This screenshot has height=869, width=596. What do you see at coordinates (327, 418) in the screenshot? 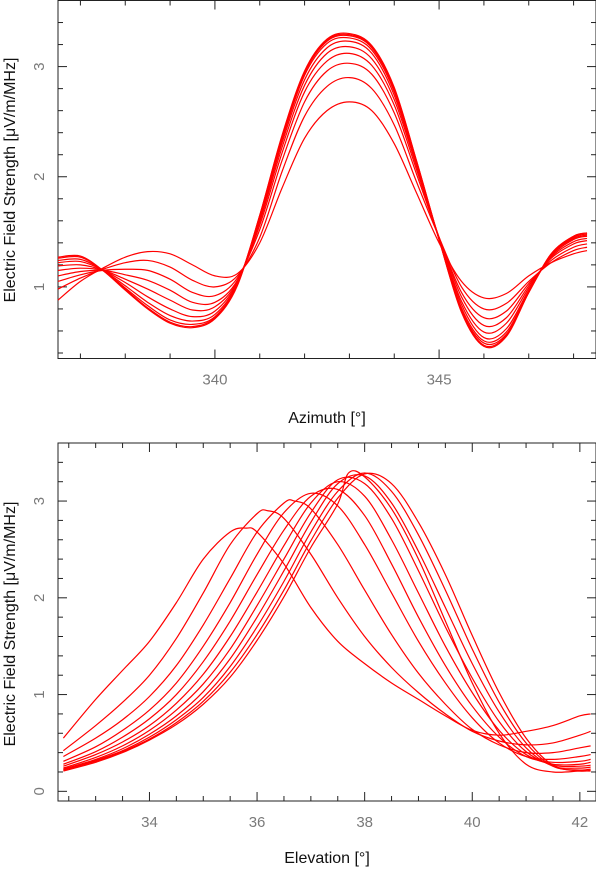
I see `x-axis-title: Azimuth [°]` at bounding box center [327, 418].